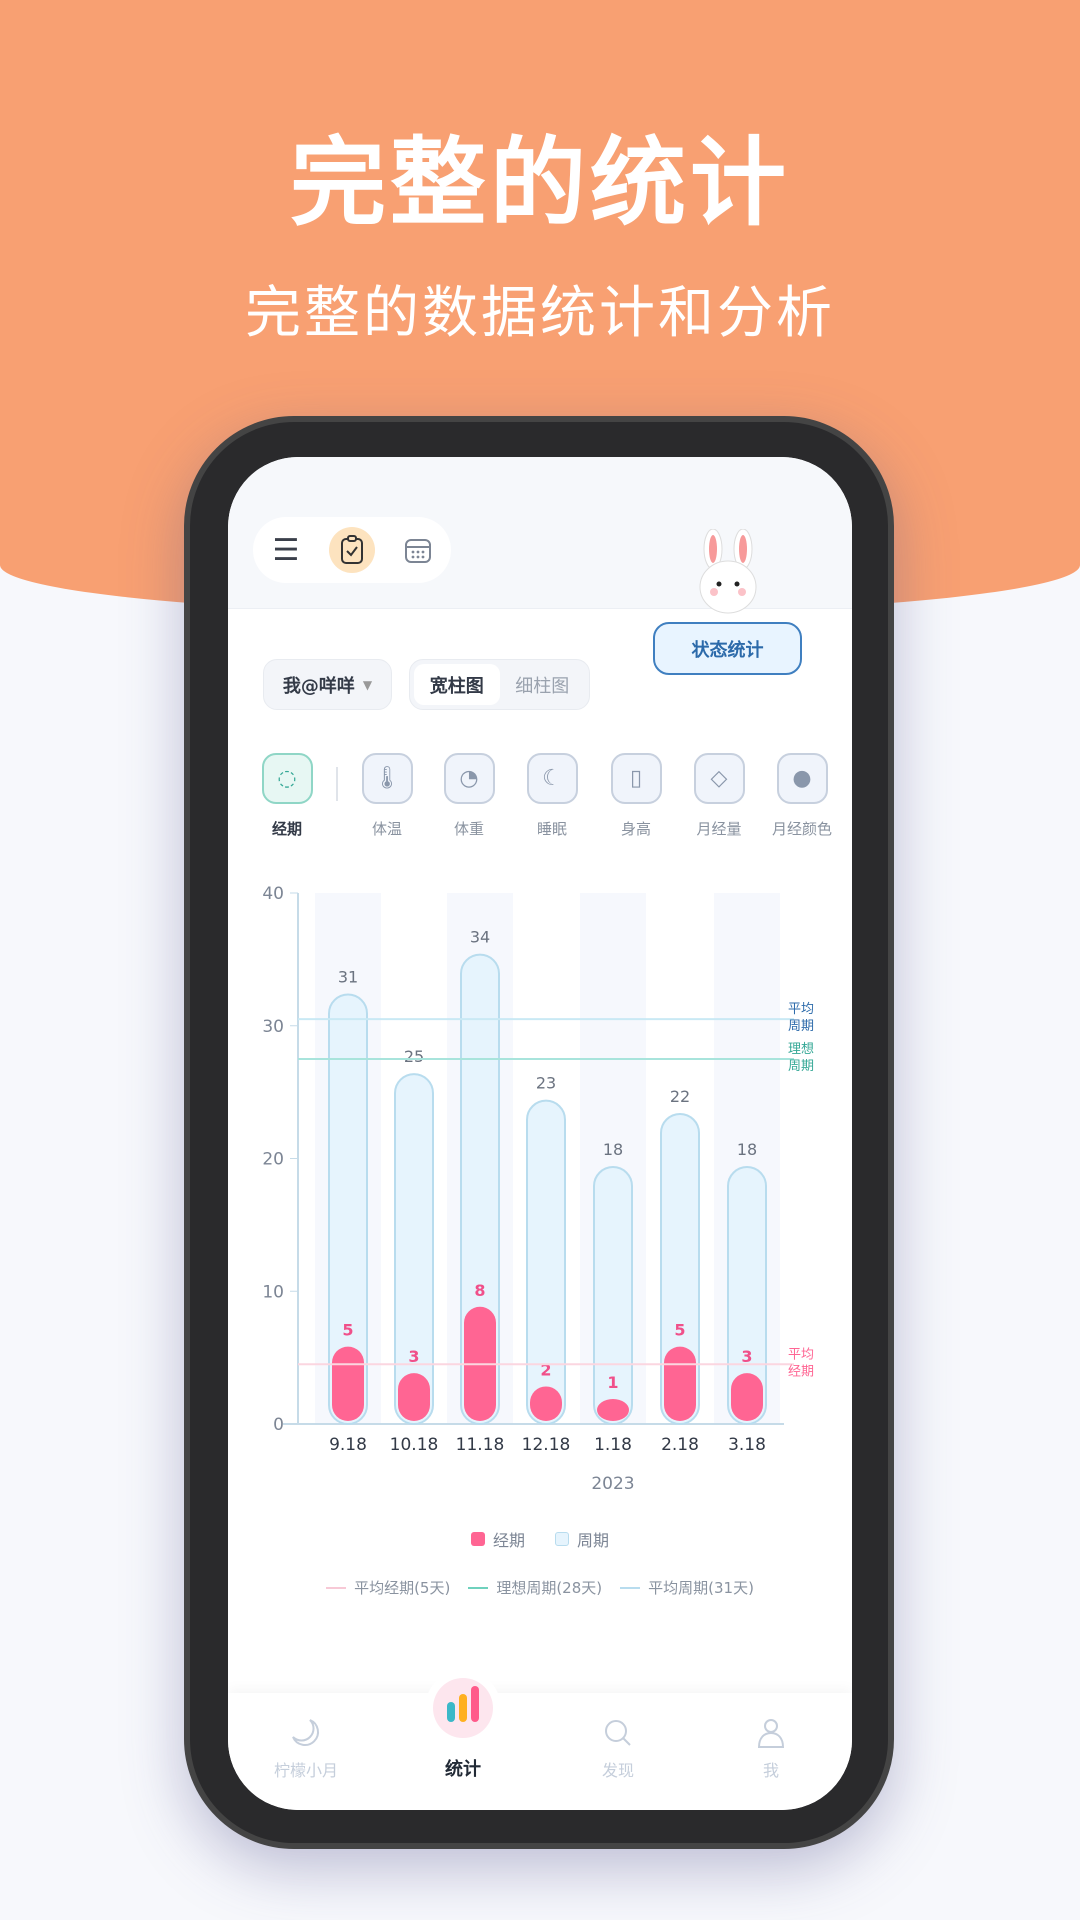  I want to click on menu-icon: ☰, so click(286, 550).